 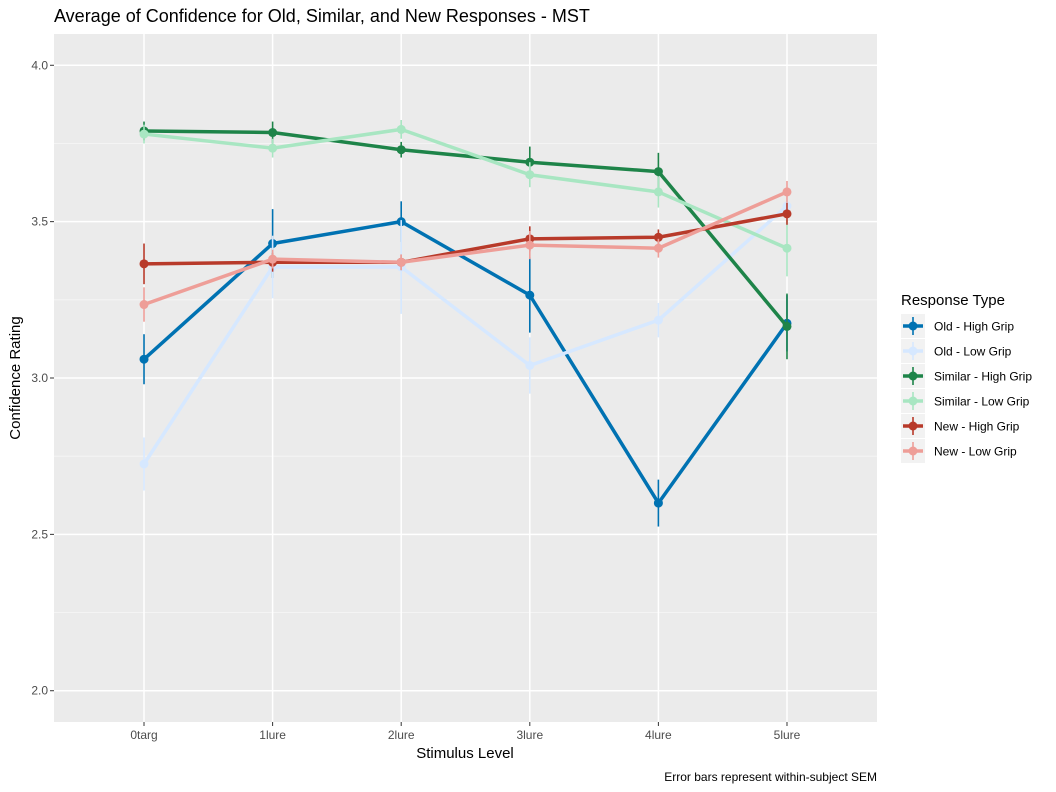 I want to click on series-similar-low-grip, so click(x=465, y=198).